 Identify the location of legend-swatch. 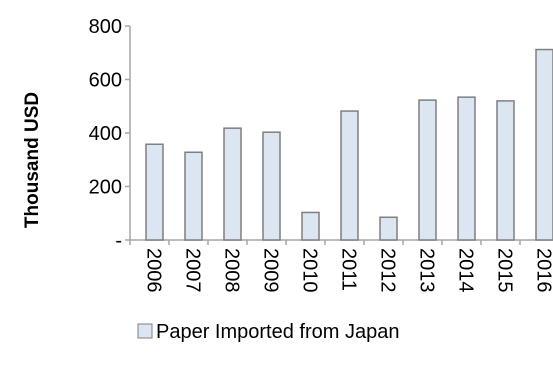
(145, 331).